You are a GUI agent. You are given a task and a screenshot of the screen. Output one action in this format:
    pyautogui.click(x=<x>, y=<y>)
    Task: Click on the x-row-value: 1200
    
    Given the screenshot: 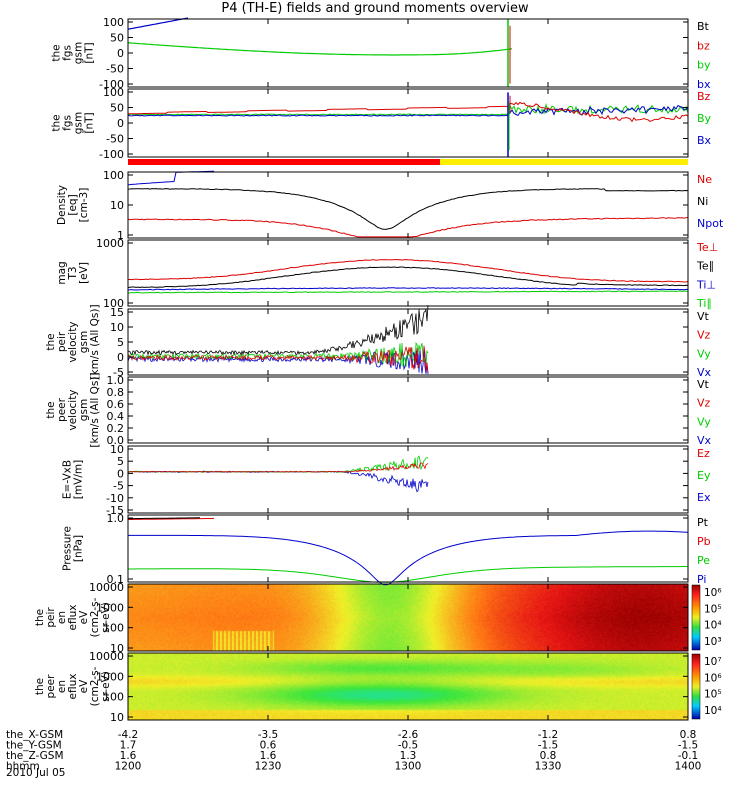 What is the action you would take?
    pyautogui.click(x=128, y=767)
    